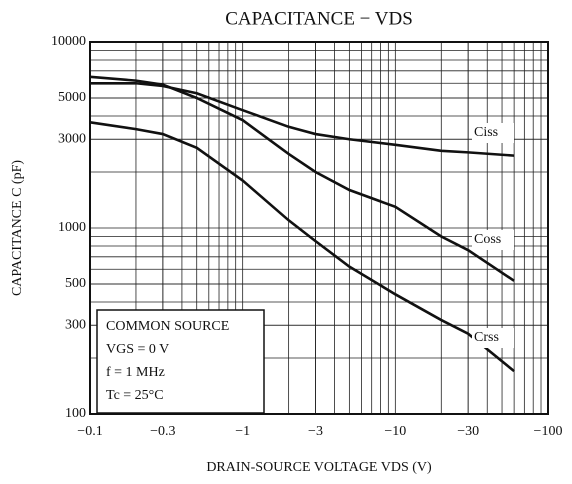  I want to click on x-tick-label: −30, so click(468, 431).